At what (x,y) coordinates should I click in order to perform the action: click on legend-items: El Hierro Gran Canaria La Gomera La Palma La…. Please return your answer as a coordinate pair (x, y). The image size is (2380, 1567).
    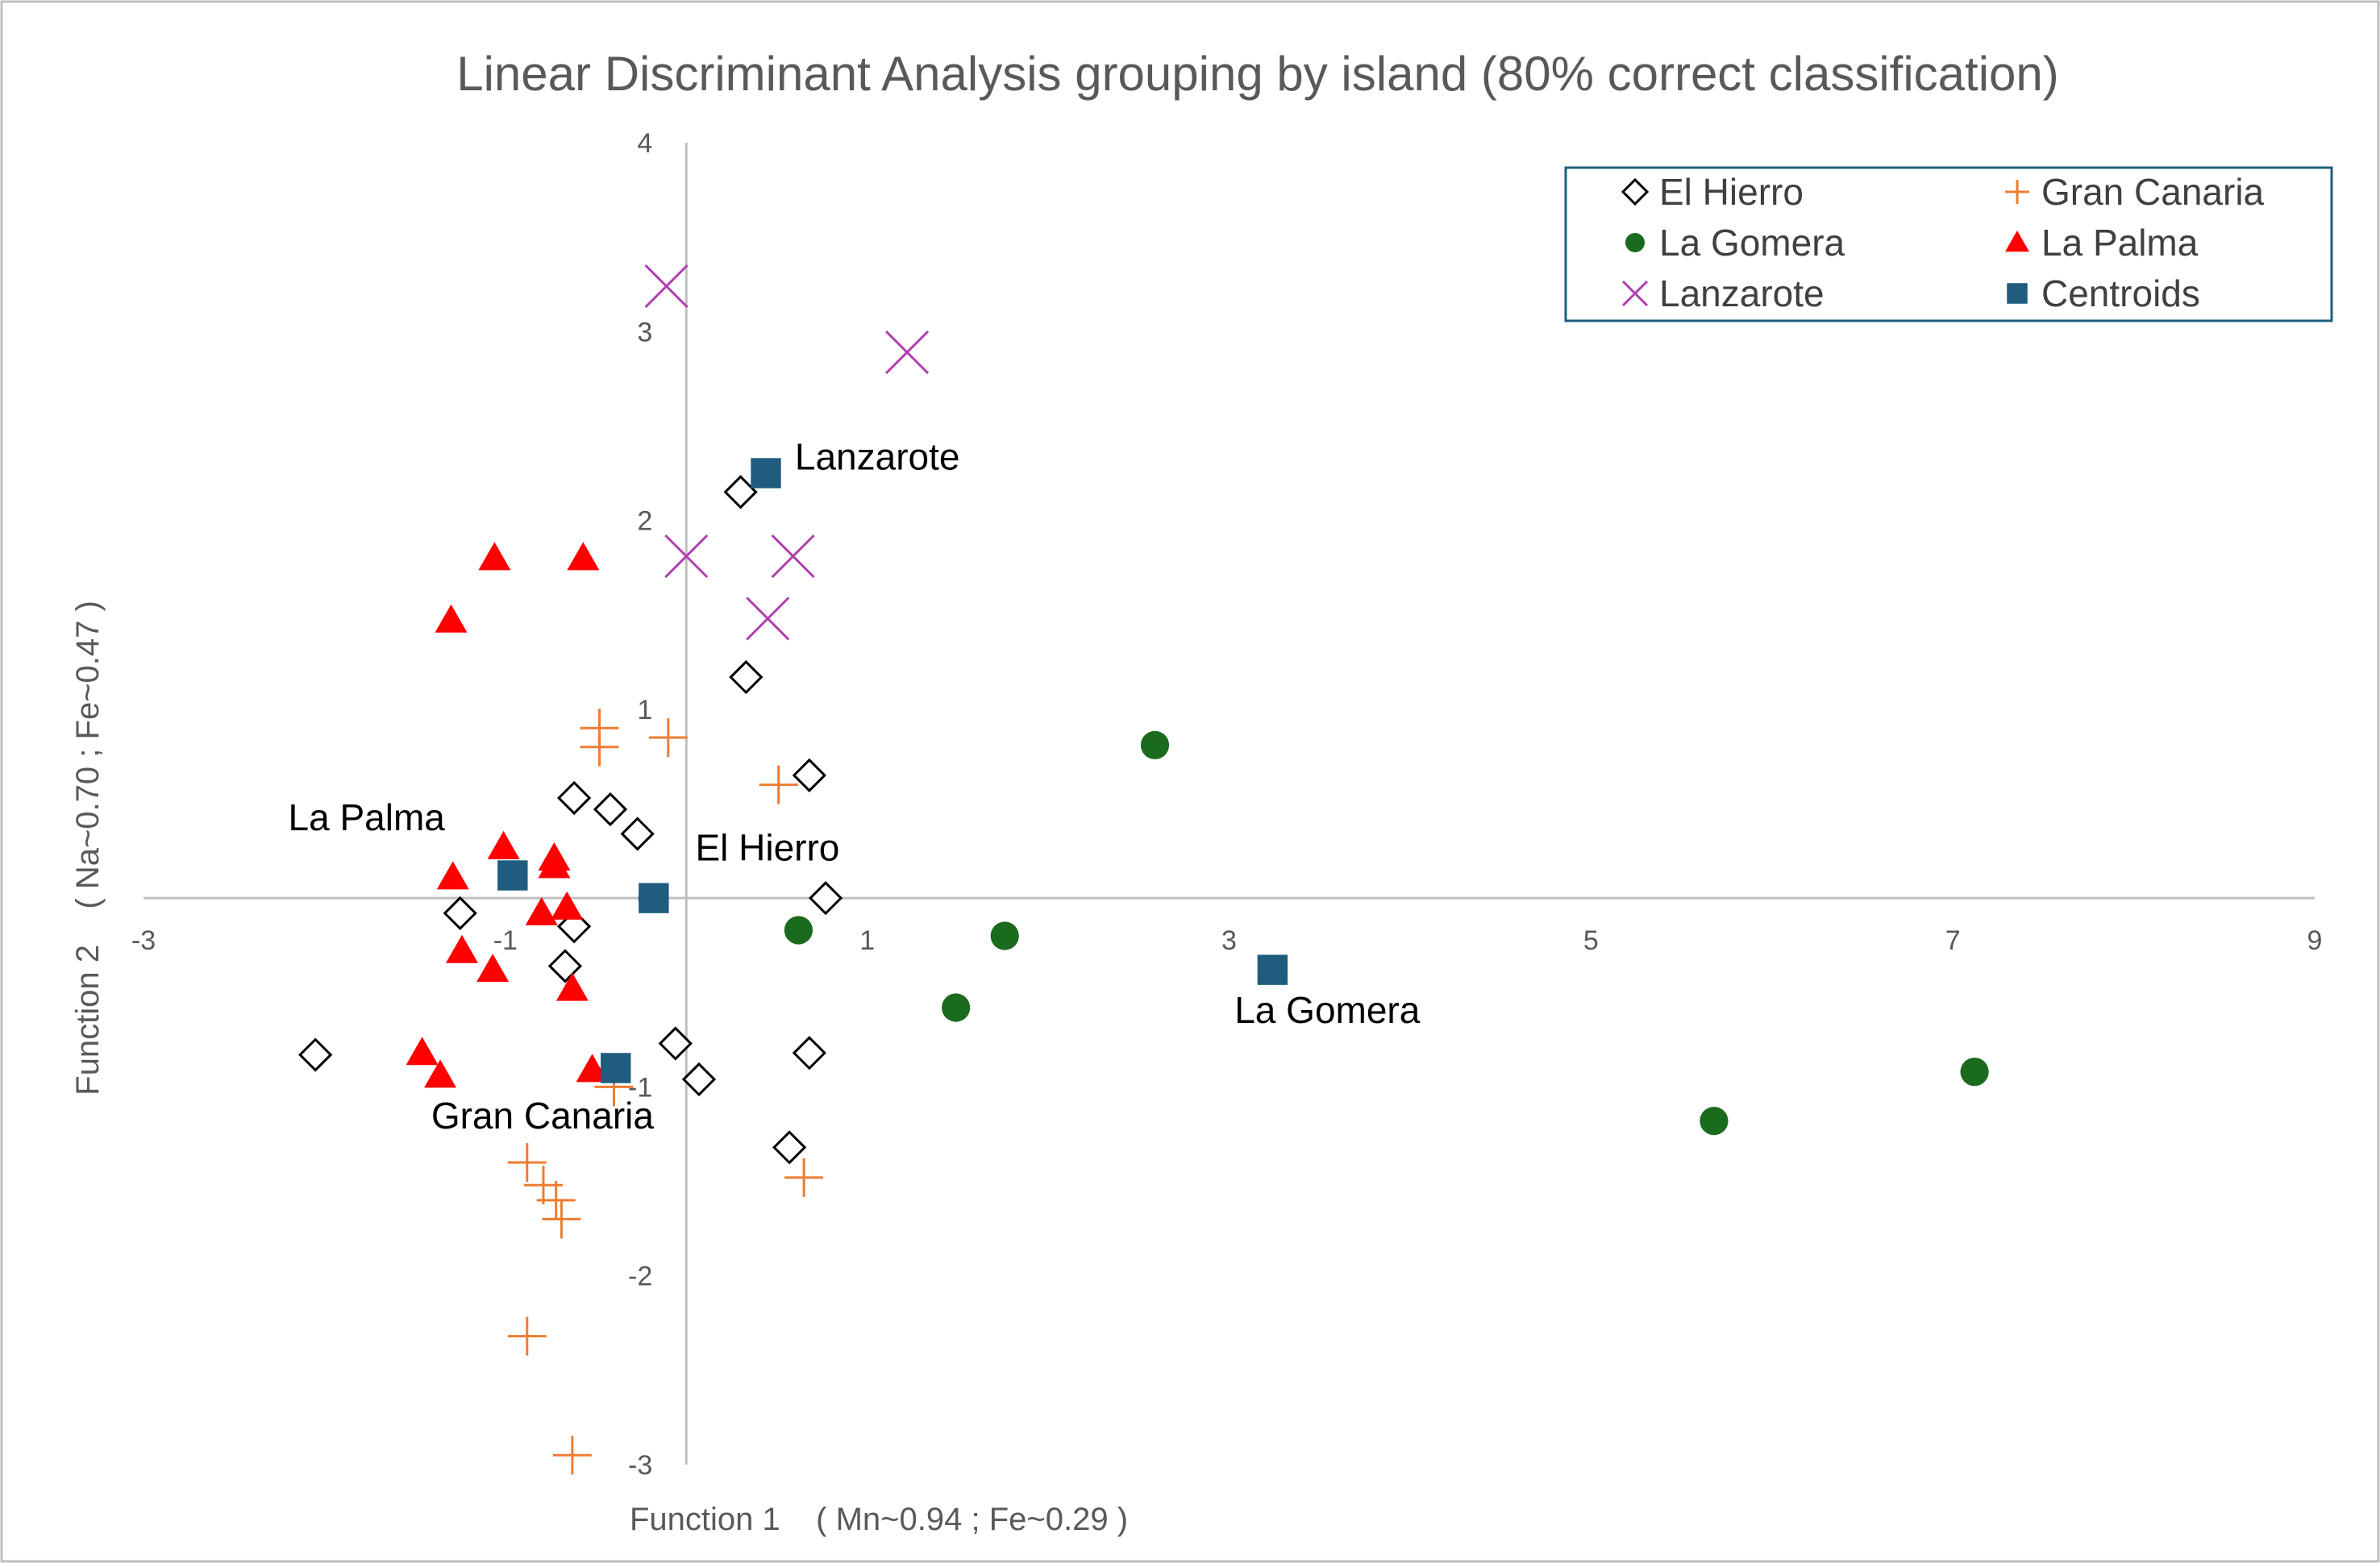
    Looking at the image, I should click on (1943, 242).